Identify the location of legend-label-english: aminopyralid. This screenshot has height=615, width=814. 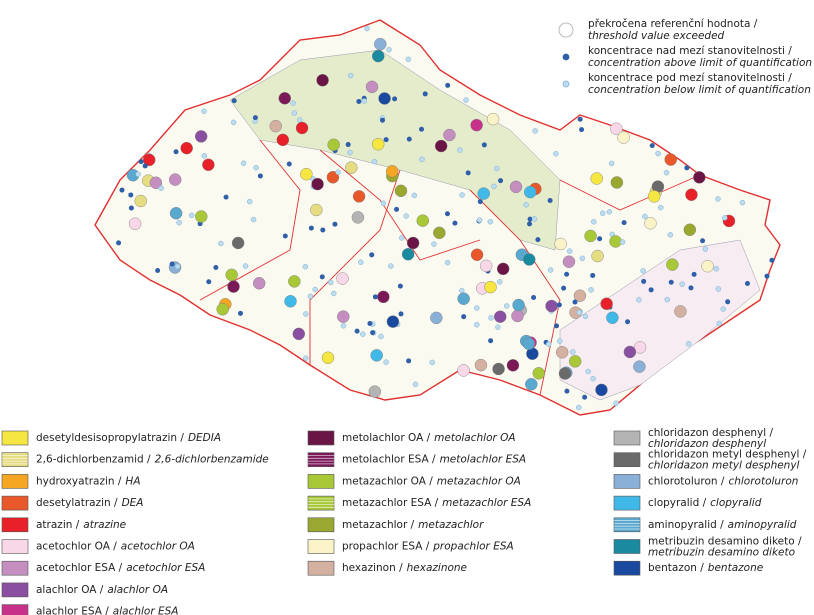
(762, 525).